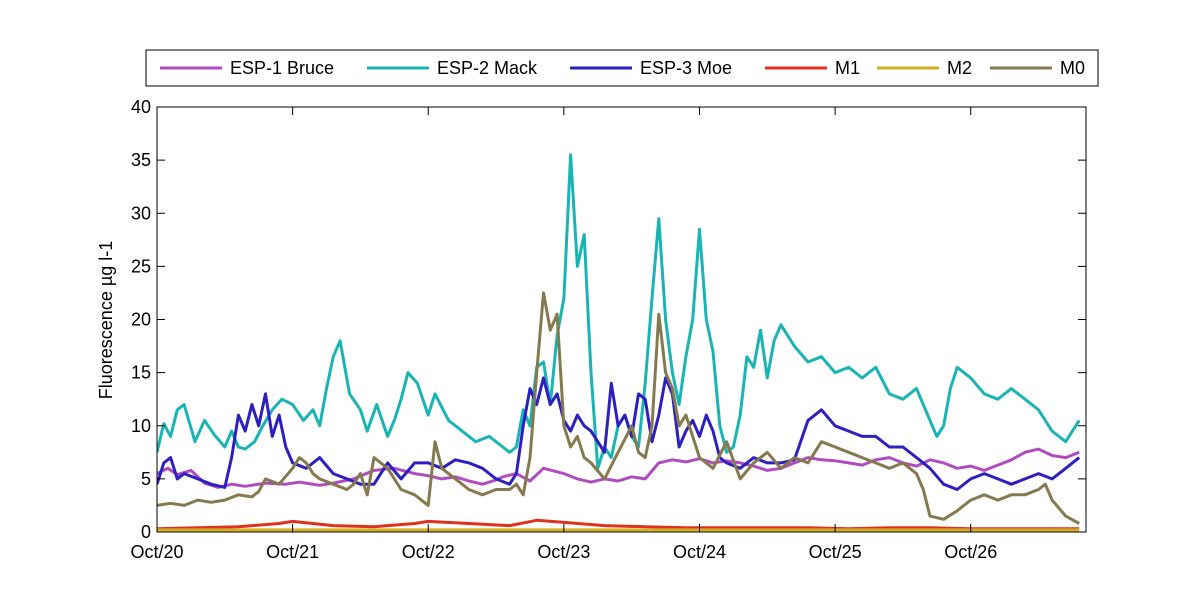 The image size is (1200, 600). I want to click on legend-label: M1, so click(847, 68).